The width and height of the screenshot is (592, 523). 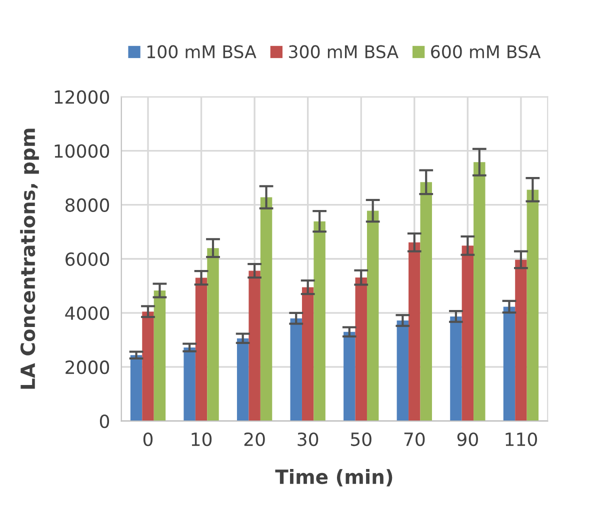 What do you see at coordinates (29, 258) in the screenshot?
I see `y-axis-title: LA Concentrations, ppm` at bounding box center [29, 258].